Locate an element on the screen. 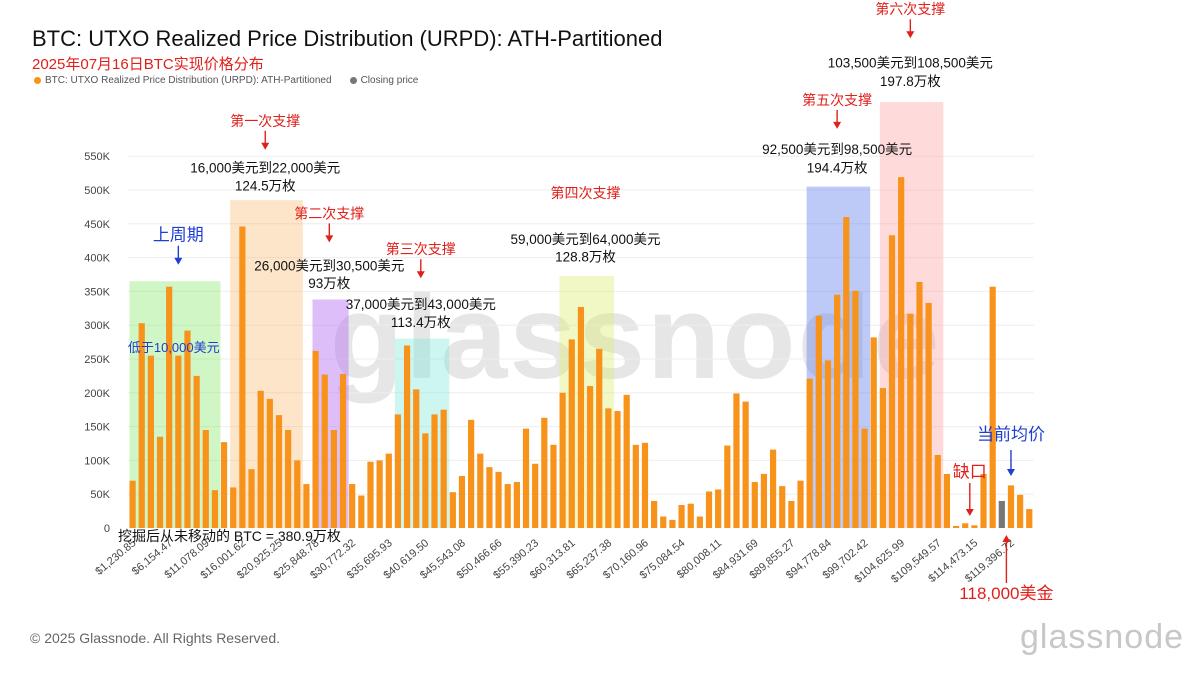  prev-cycle-label-arrowhead is located at coordinates (178, 261).